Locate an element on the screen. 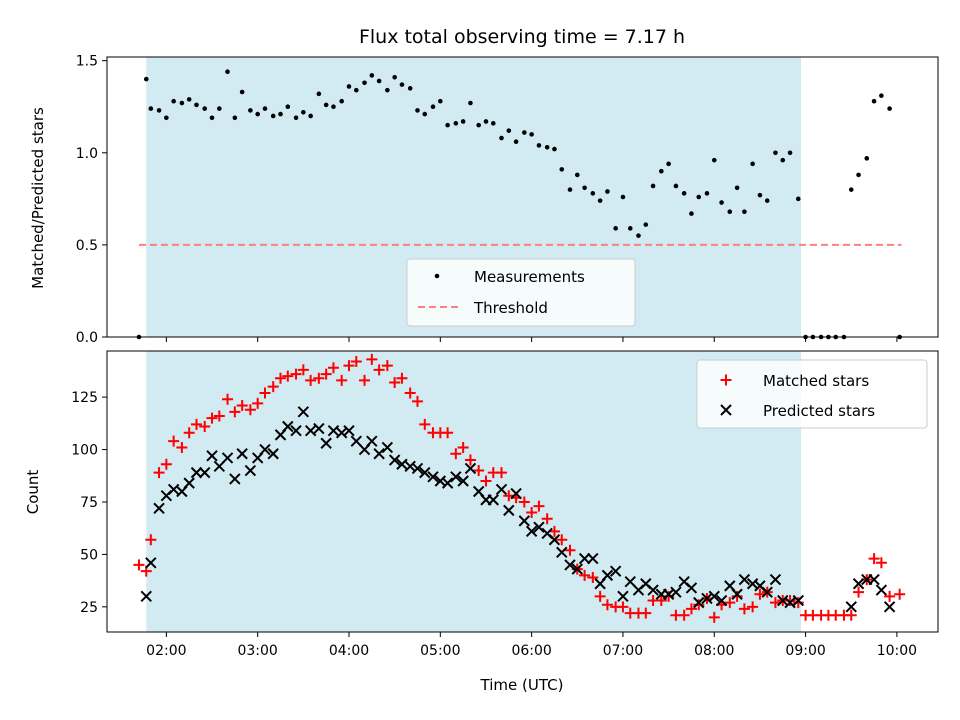 This screenshot has width=960, height=720. top-y-tick-label: 1.5 is located at coordinates (87, 62).